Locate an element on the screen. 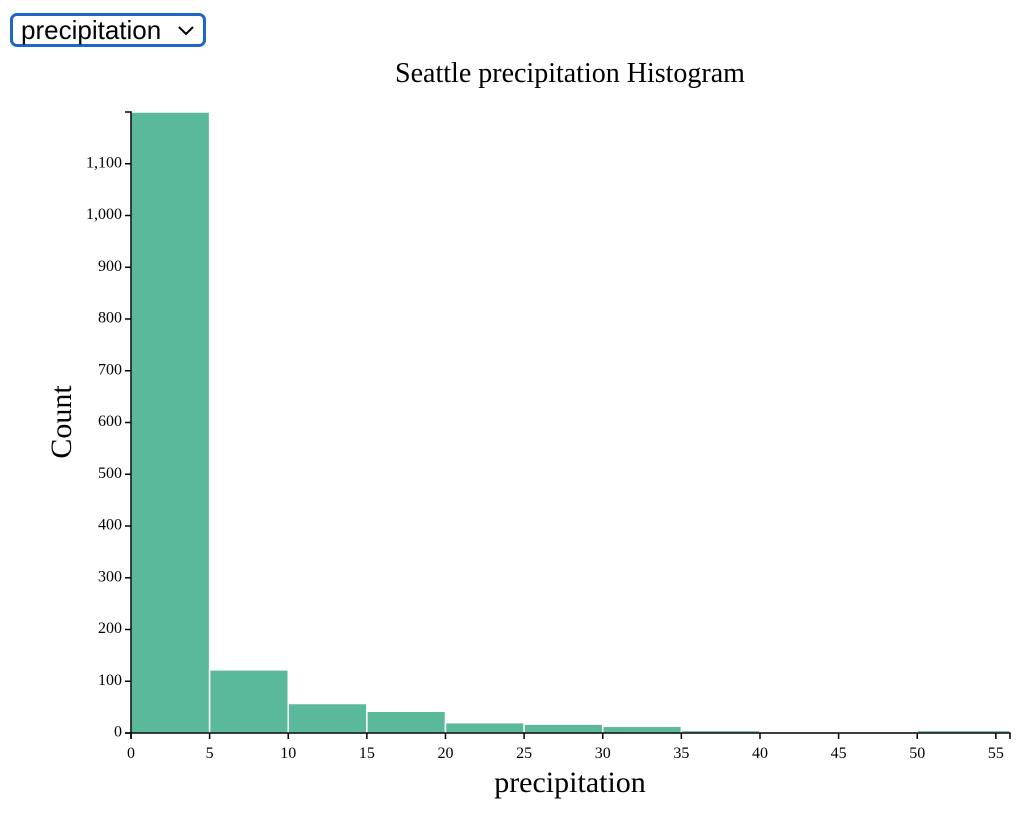 The height and width of the screenshot is (816, 1028). x-axis-label: precipitation is located at coordinates (570, 782).